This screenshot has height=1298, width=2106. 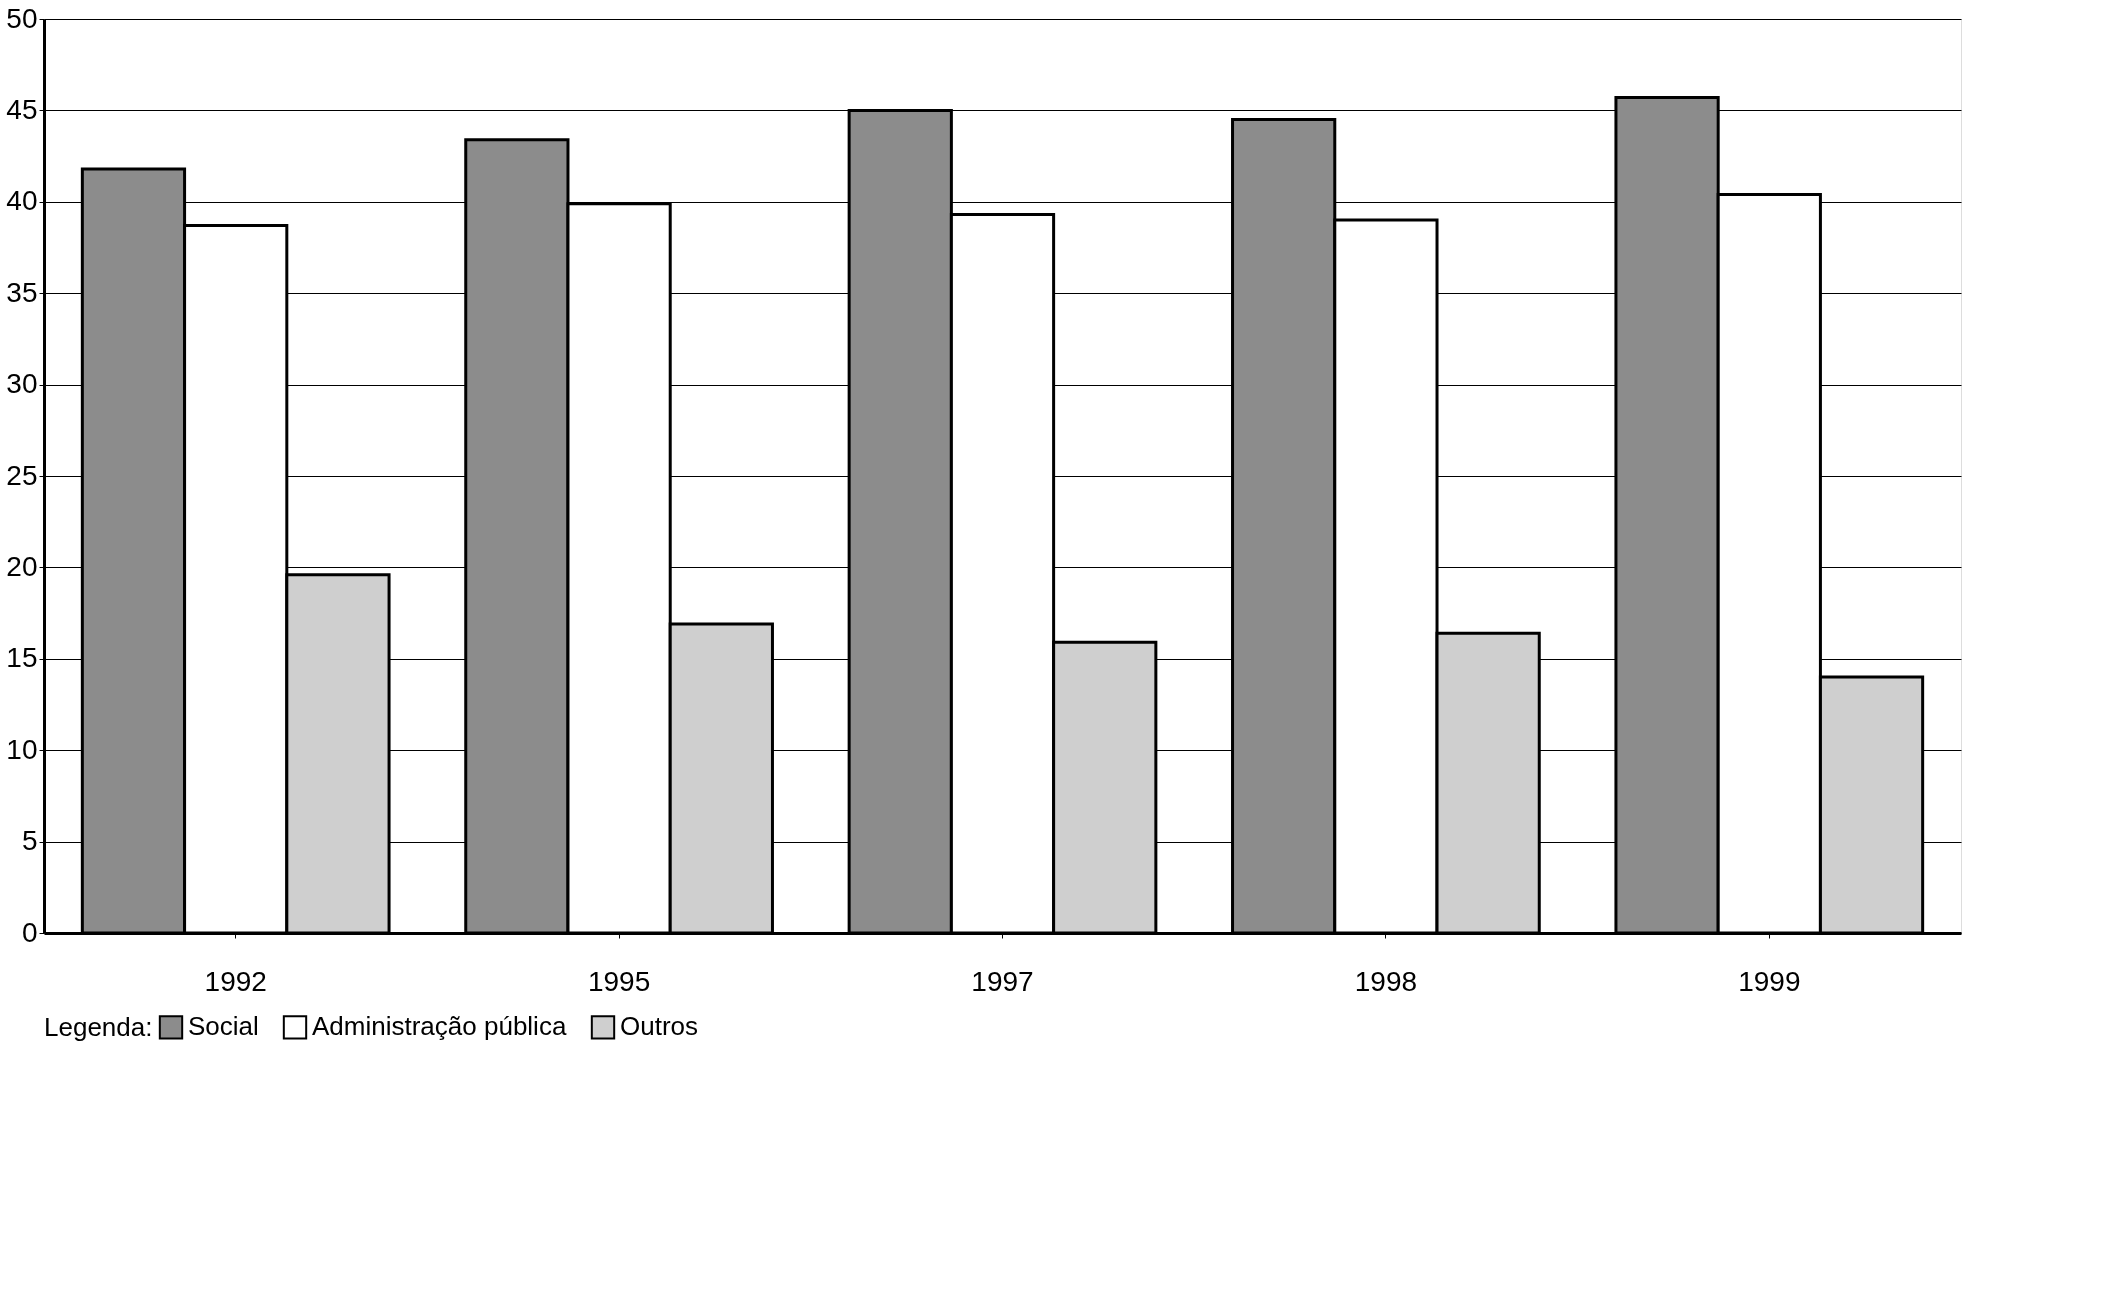 I want to click on y-tick-label: 35, so click(x=22, y=292).